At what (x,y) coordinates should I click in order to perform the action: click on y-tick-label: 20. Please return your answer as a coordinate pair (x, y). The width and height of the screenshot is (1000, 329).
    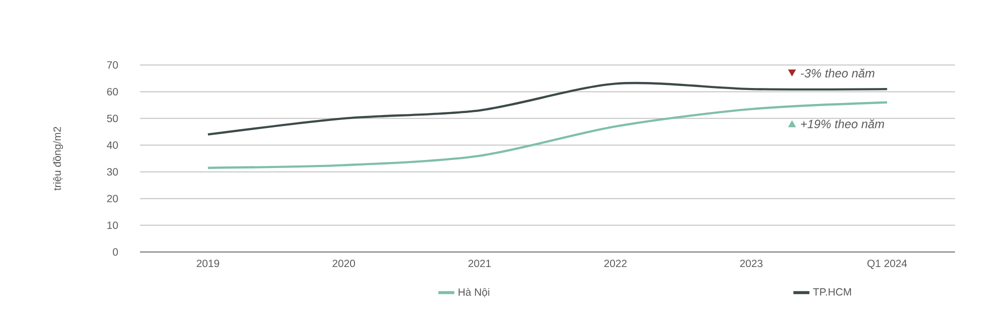
    Looking at the image, I should click on (112, 198).